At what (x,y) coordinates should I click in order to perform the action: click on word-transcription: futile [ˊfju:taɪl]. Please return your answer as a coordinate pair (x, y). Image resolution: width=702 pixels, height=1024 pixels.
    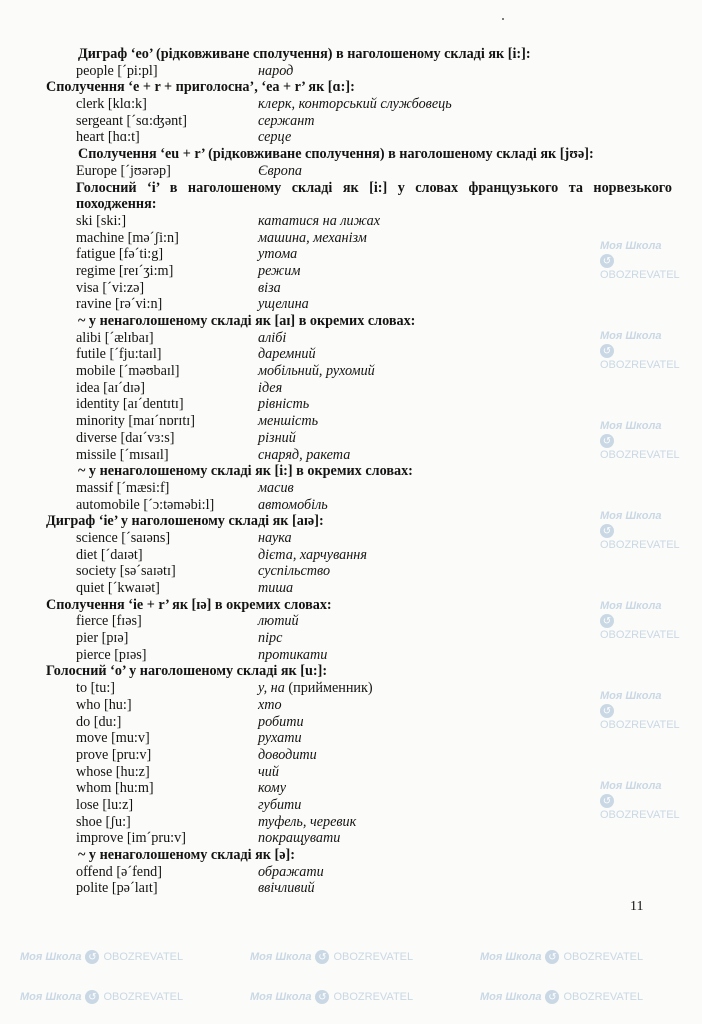
    Looking at the image, I should click on (119, 354).